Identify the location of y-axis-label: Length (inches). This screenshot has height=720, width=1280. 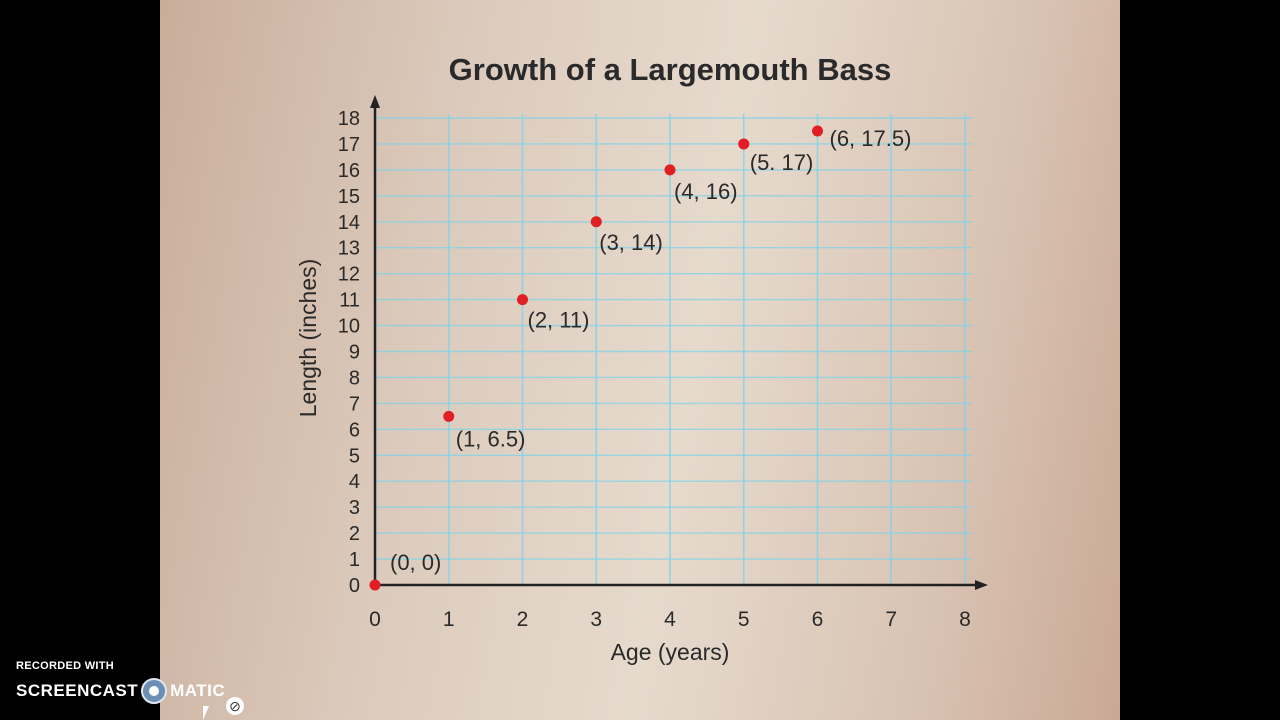
(308, 338).